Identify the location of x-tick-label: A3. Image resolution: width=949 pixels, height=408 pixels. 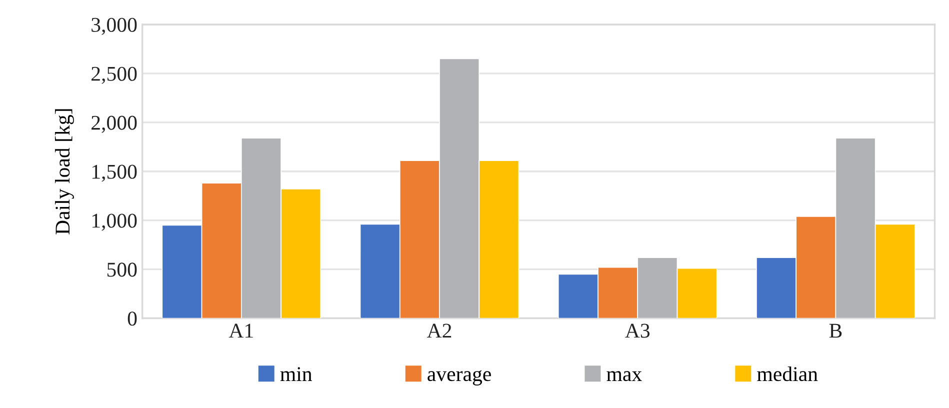
(637, 331).